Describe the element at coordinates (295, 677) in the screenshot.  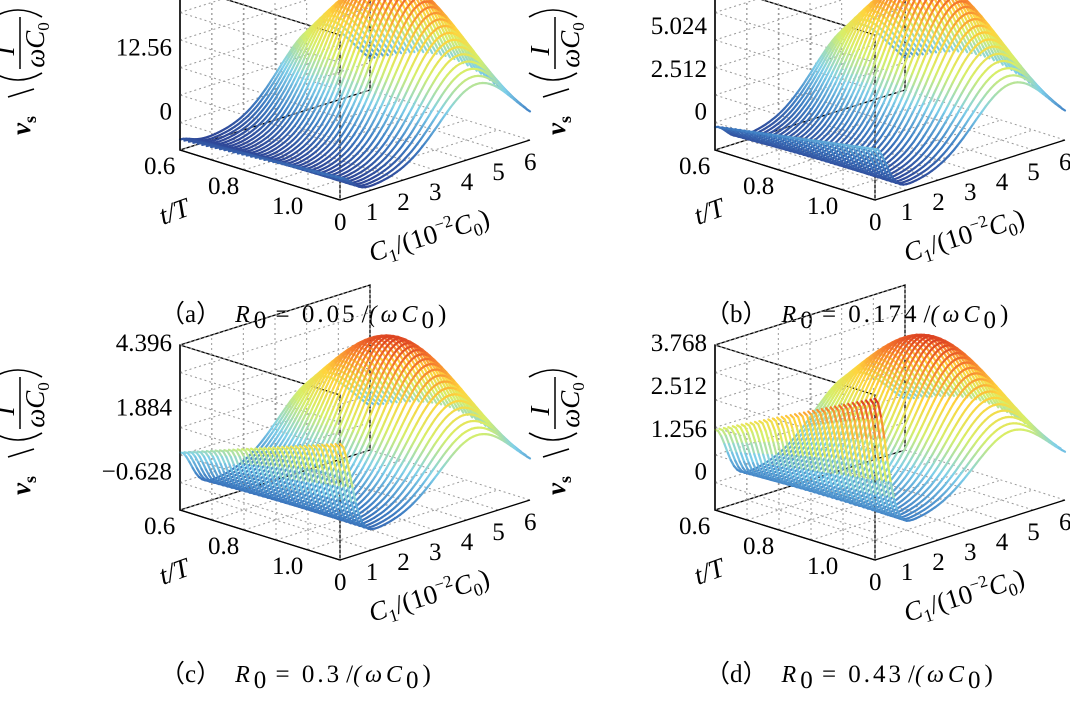
I see `panel-caption: （c） R0 = 0.3/(ωC0)` at that location.